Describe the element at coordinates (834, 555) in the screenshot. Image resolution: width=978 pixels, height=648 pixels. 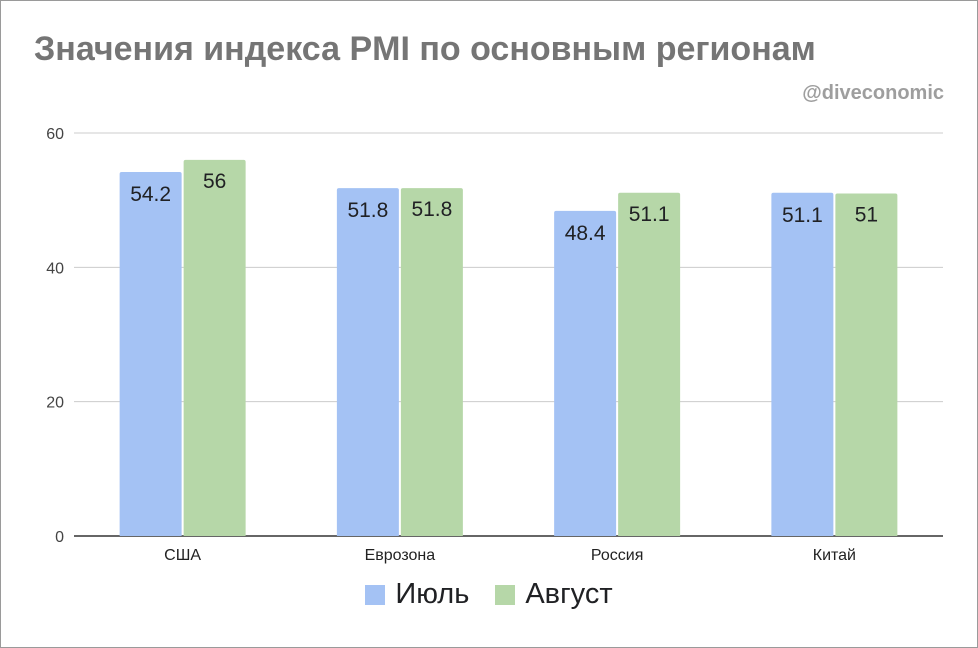
I see `x-tick-label: Китай` at that location.